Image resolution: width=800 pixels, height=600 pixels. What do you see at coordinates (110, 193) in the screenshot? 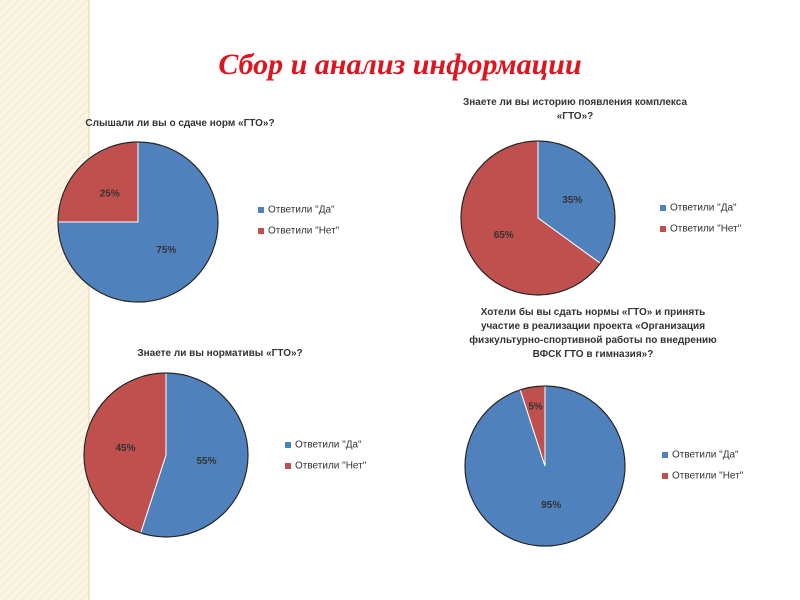
I see `slice-label: 25%` at bounding box center [110, 193].